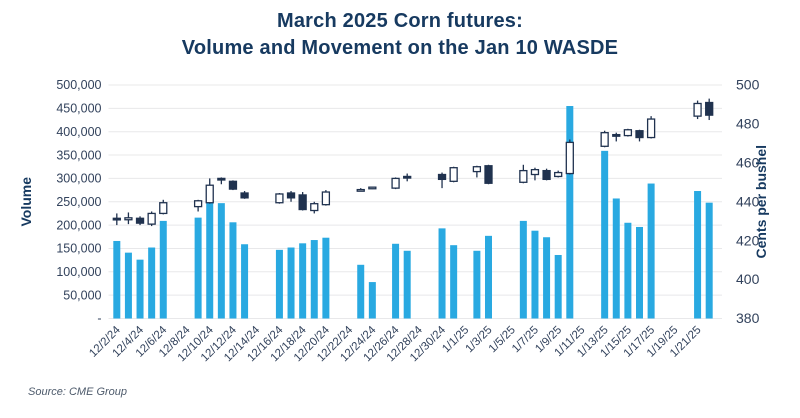  Describe the element at coordinates (748, 279) in the screenshot. I see `y-right-tick-label: 400` at that location.